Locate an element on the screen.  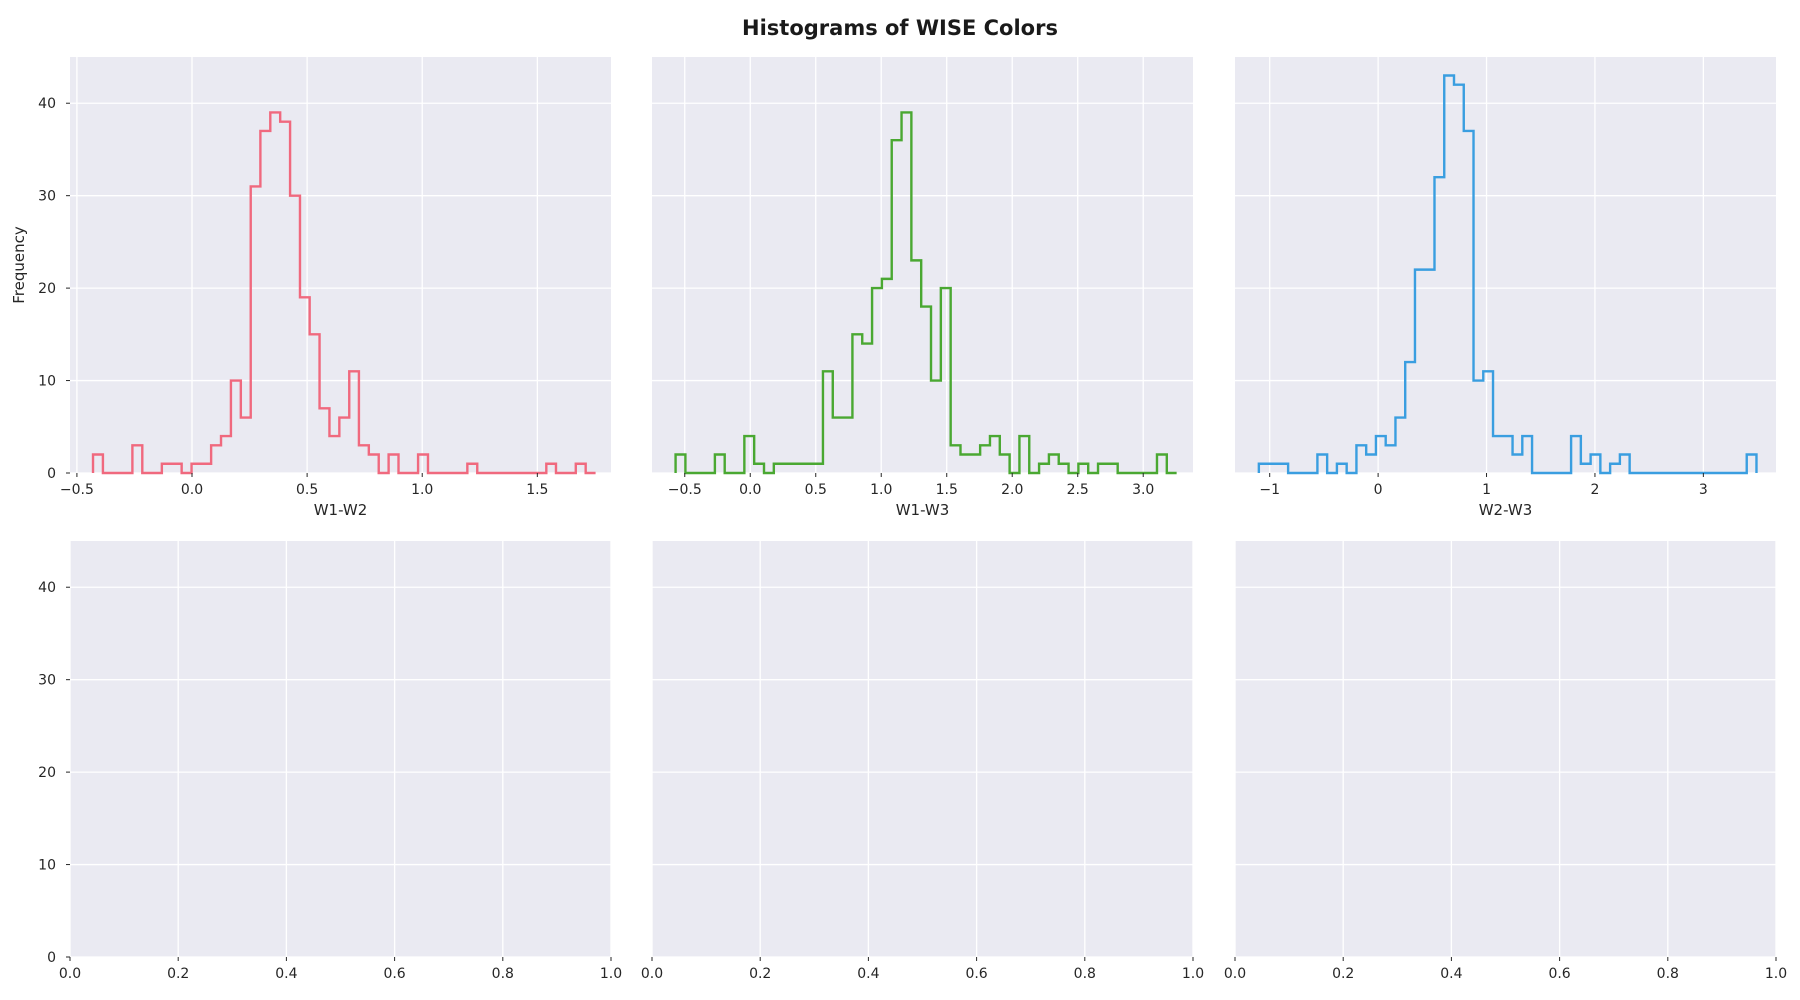
x-tick-label: 2 is located at coordinates (1594, 490).